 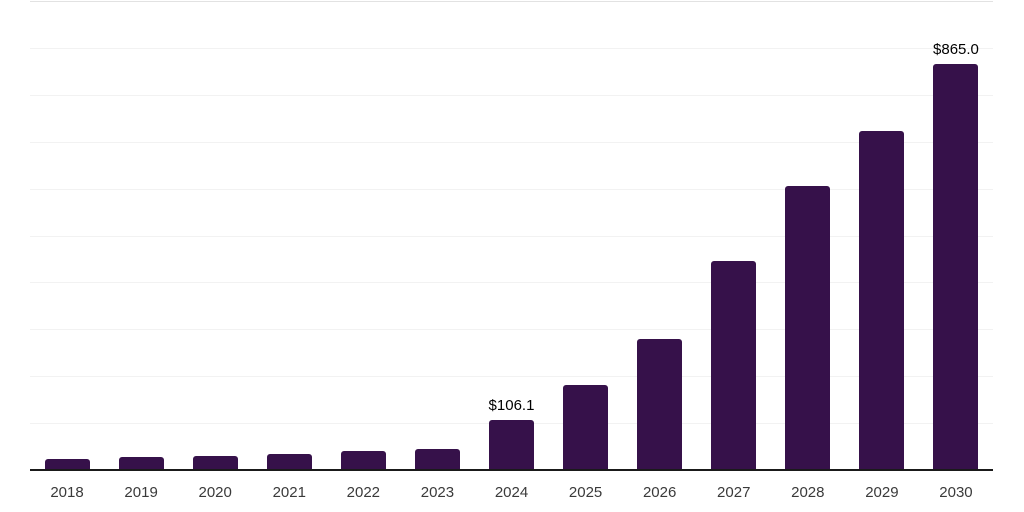 What do you see at coordinates (585, 492) in the screenshot?
I see `x-tick-label-2025: 2025` at bounding box center [585, 492].